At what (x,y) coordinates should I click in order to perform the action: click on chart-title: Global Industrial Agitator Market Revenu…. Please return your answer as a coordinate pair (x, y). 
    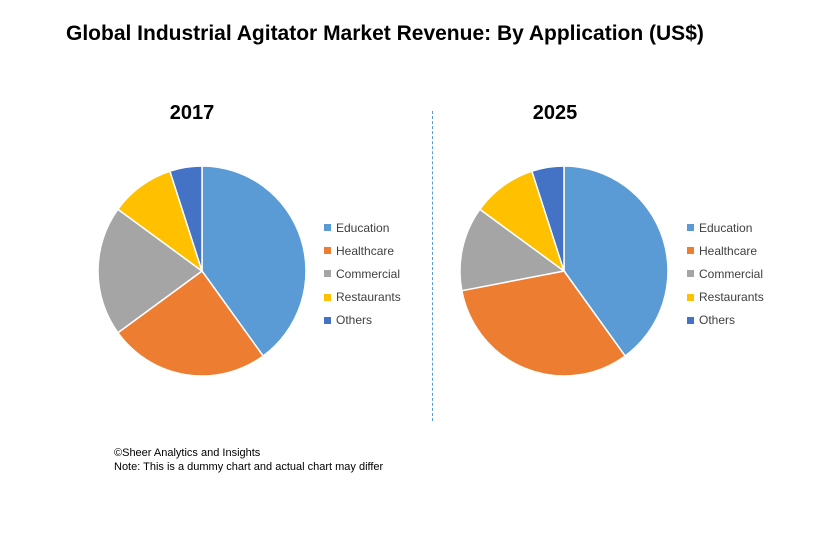
    Looking at the image, I should click on (385, 33).